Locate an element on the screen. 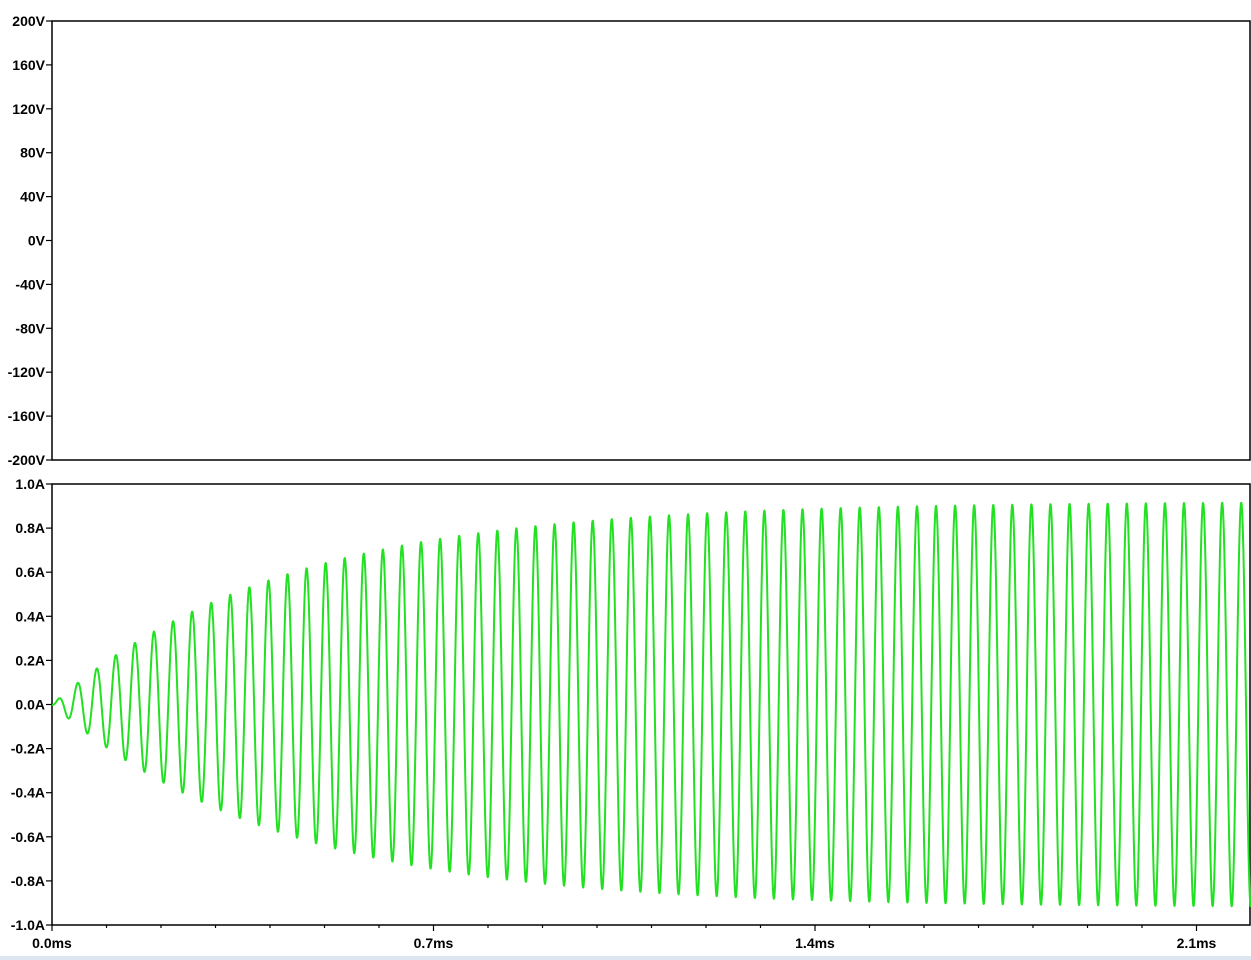  voltage-y-tick-label: 120V is located at coordinates (28, 109).